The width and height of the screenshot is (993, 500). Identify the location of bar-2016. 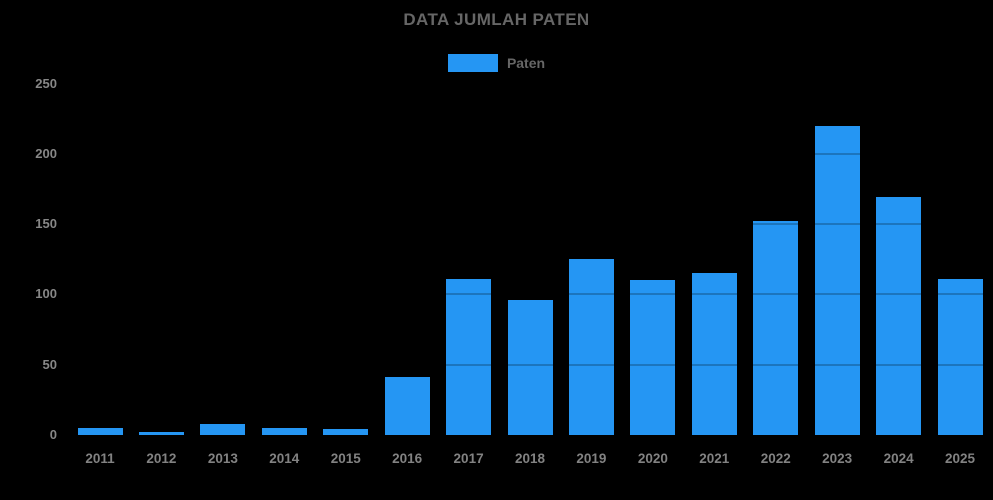
(407, 406).